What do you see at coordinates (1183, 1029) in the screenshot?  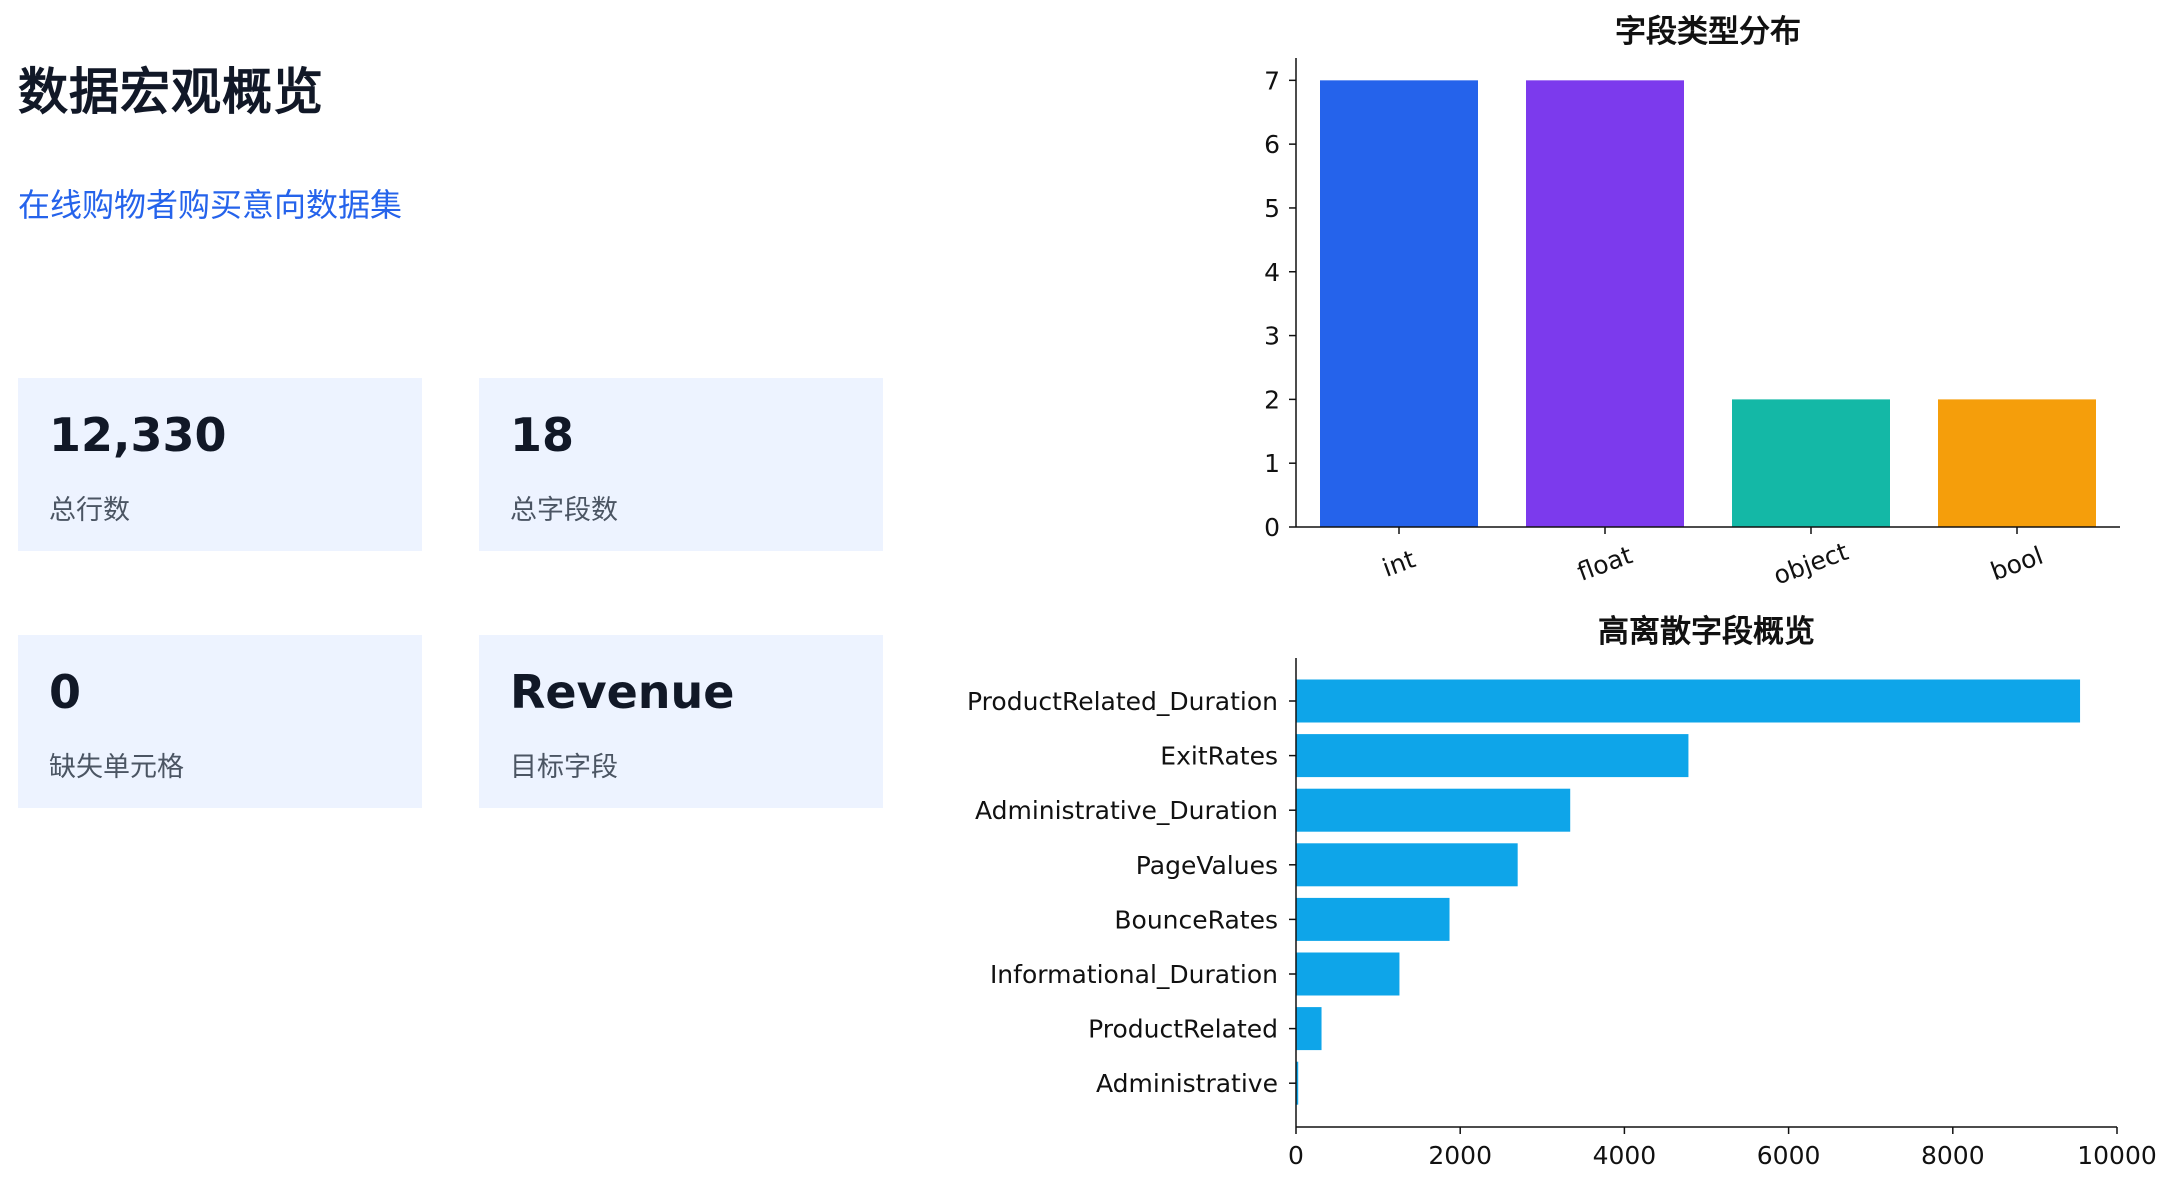 I see `y-tick-label: ProductRelated` at bounding box center [1183, 1029].